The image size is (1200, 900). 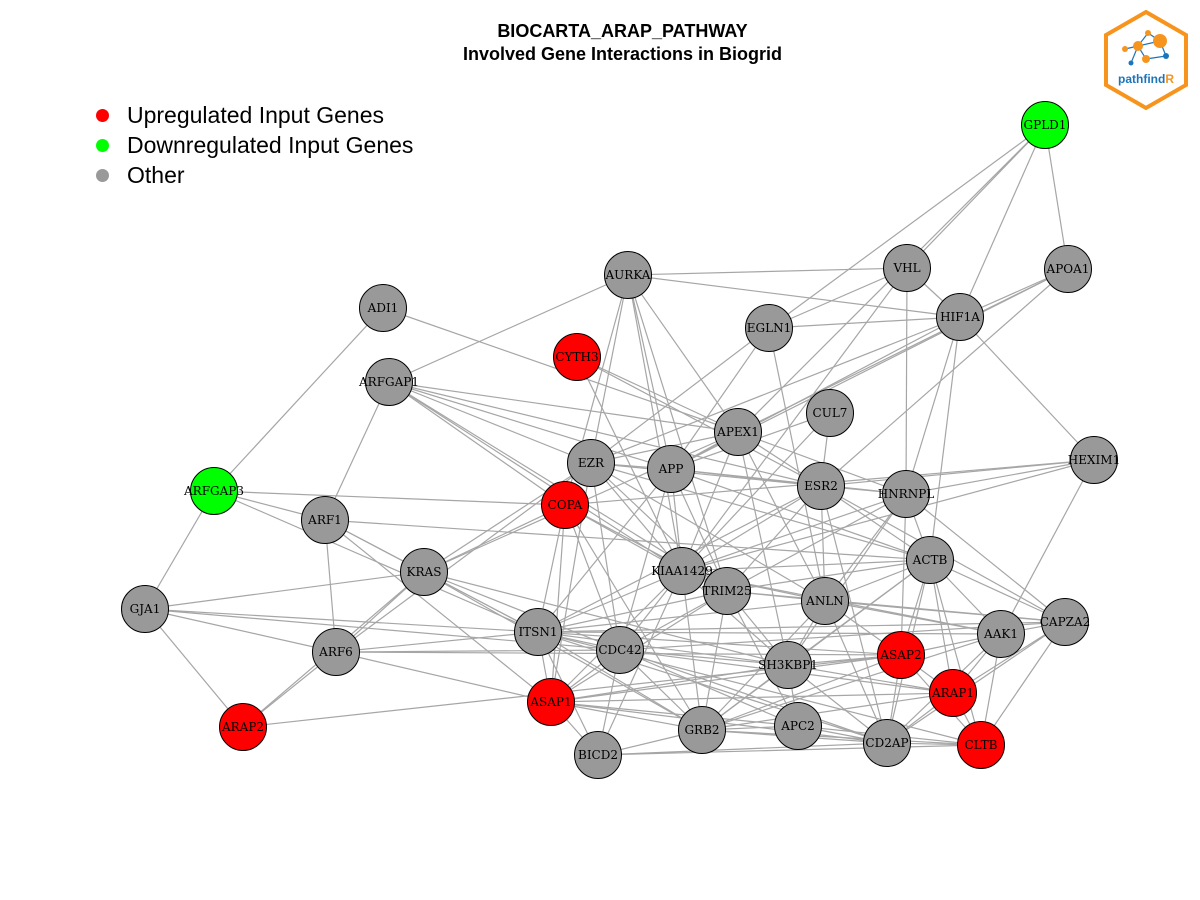 I want to click on node-label: KIAA1429, so click(x=682, y=571).